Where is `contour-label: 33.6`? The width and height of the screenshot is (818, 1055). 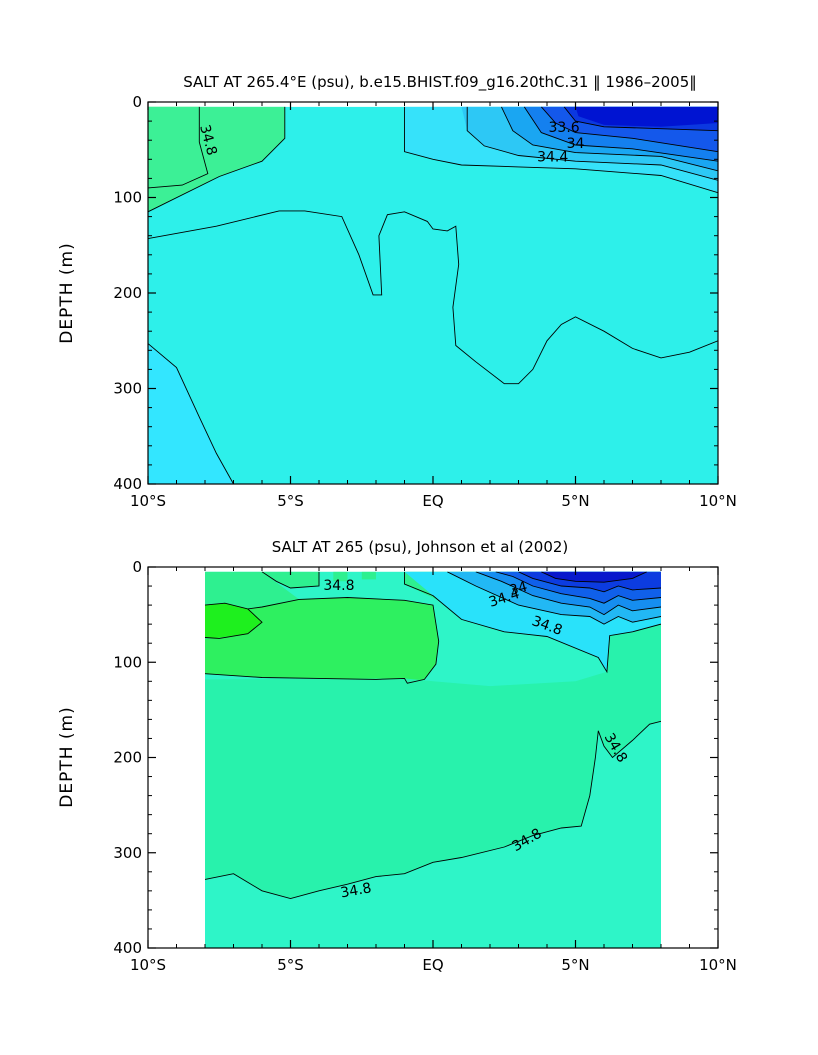 contour-label: 33.6 is located at coordinates (564, 128).